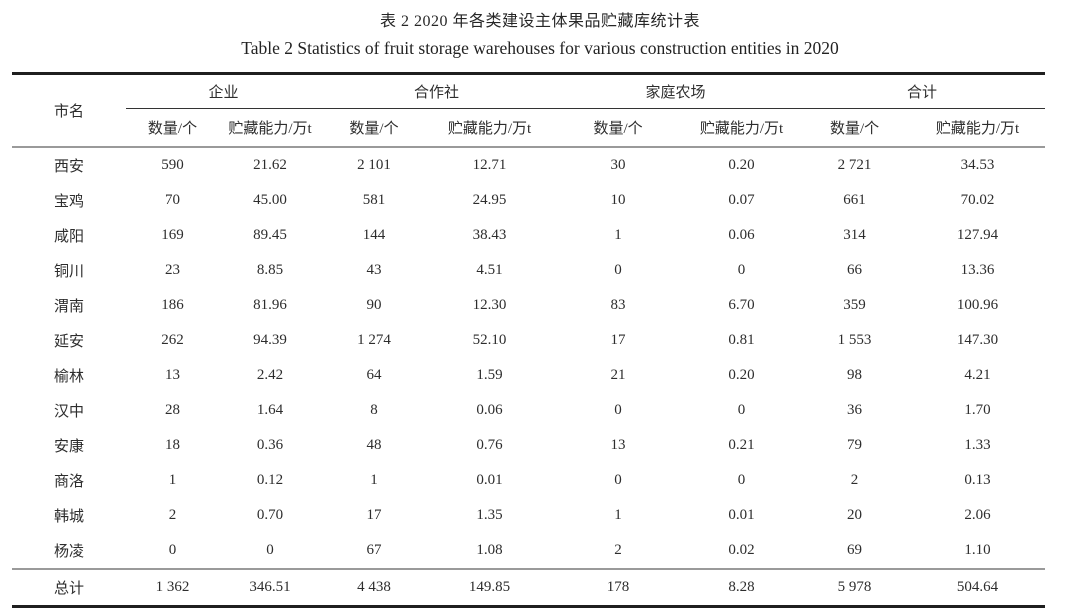 The image size is (1080, 616). What do you see at coordinates (489, 235) in the screenshot?
I see `value-cell: 38.43` at bounding box center [489, 235].